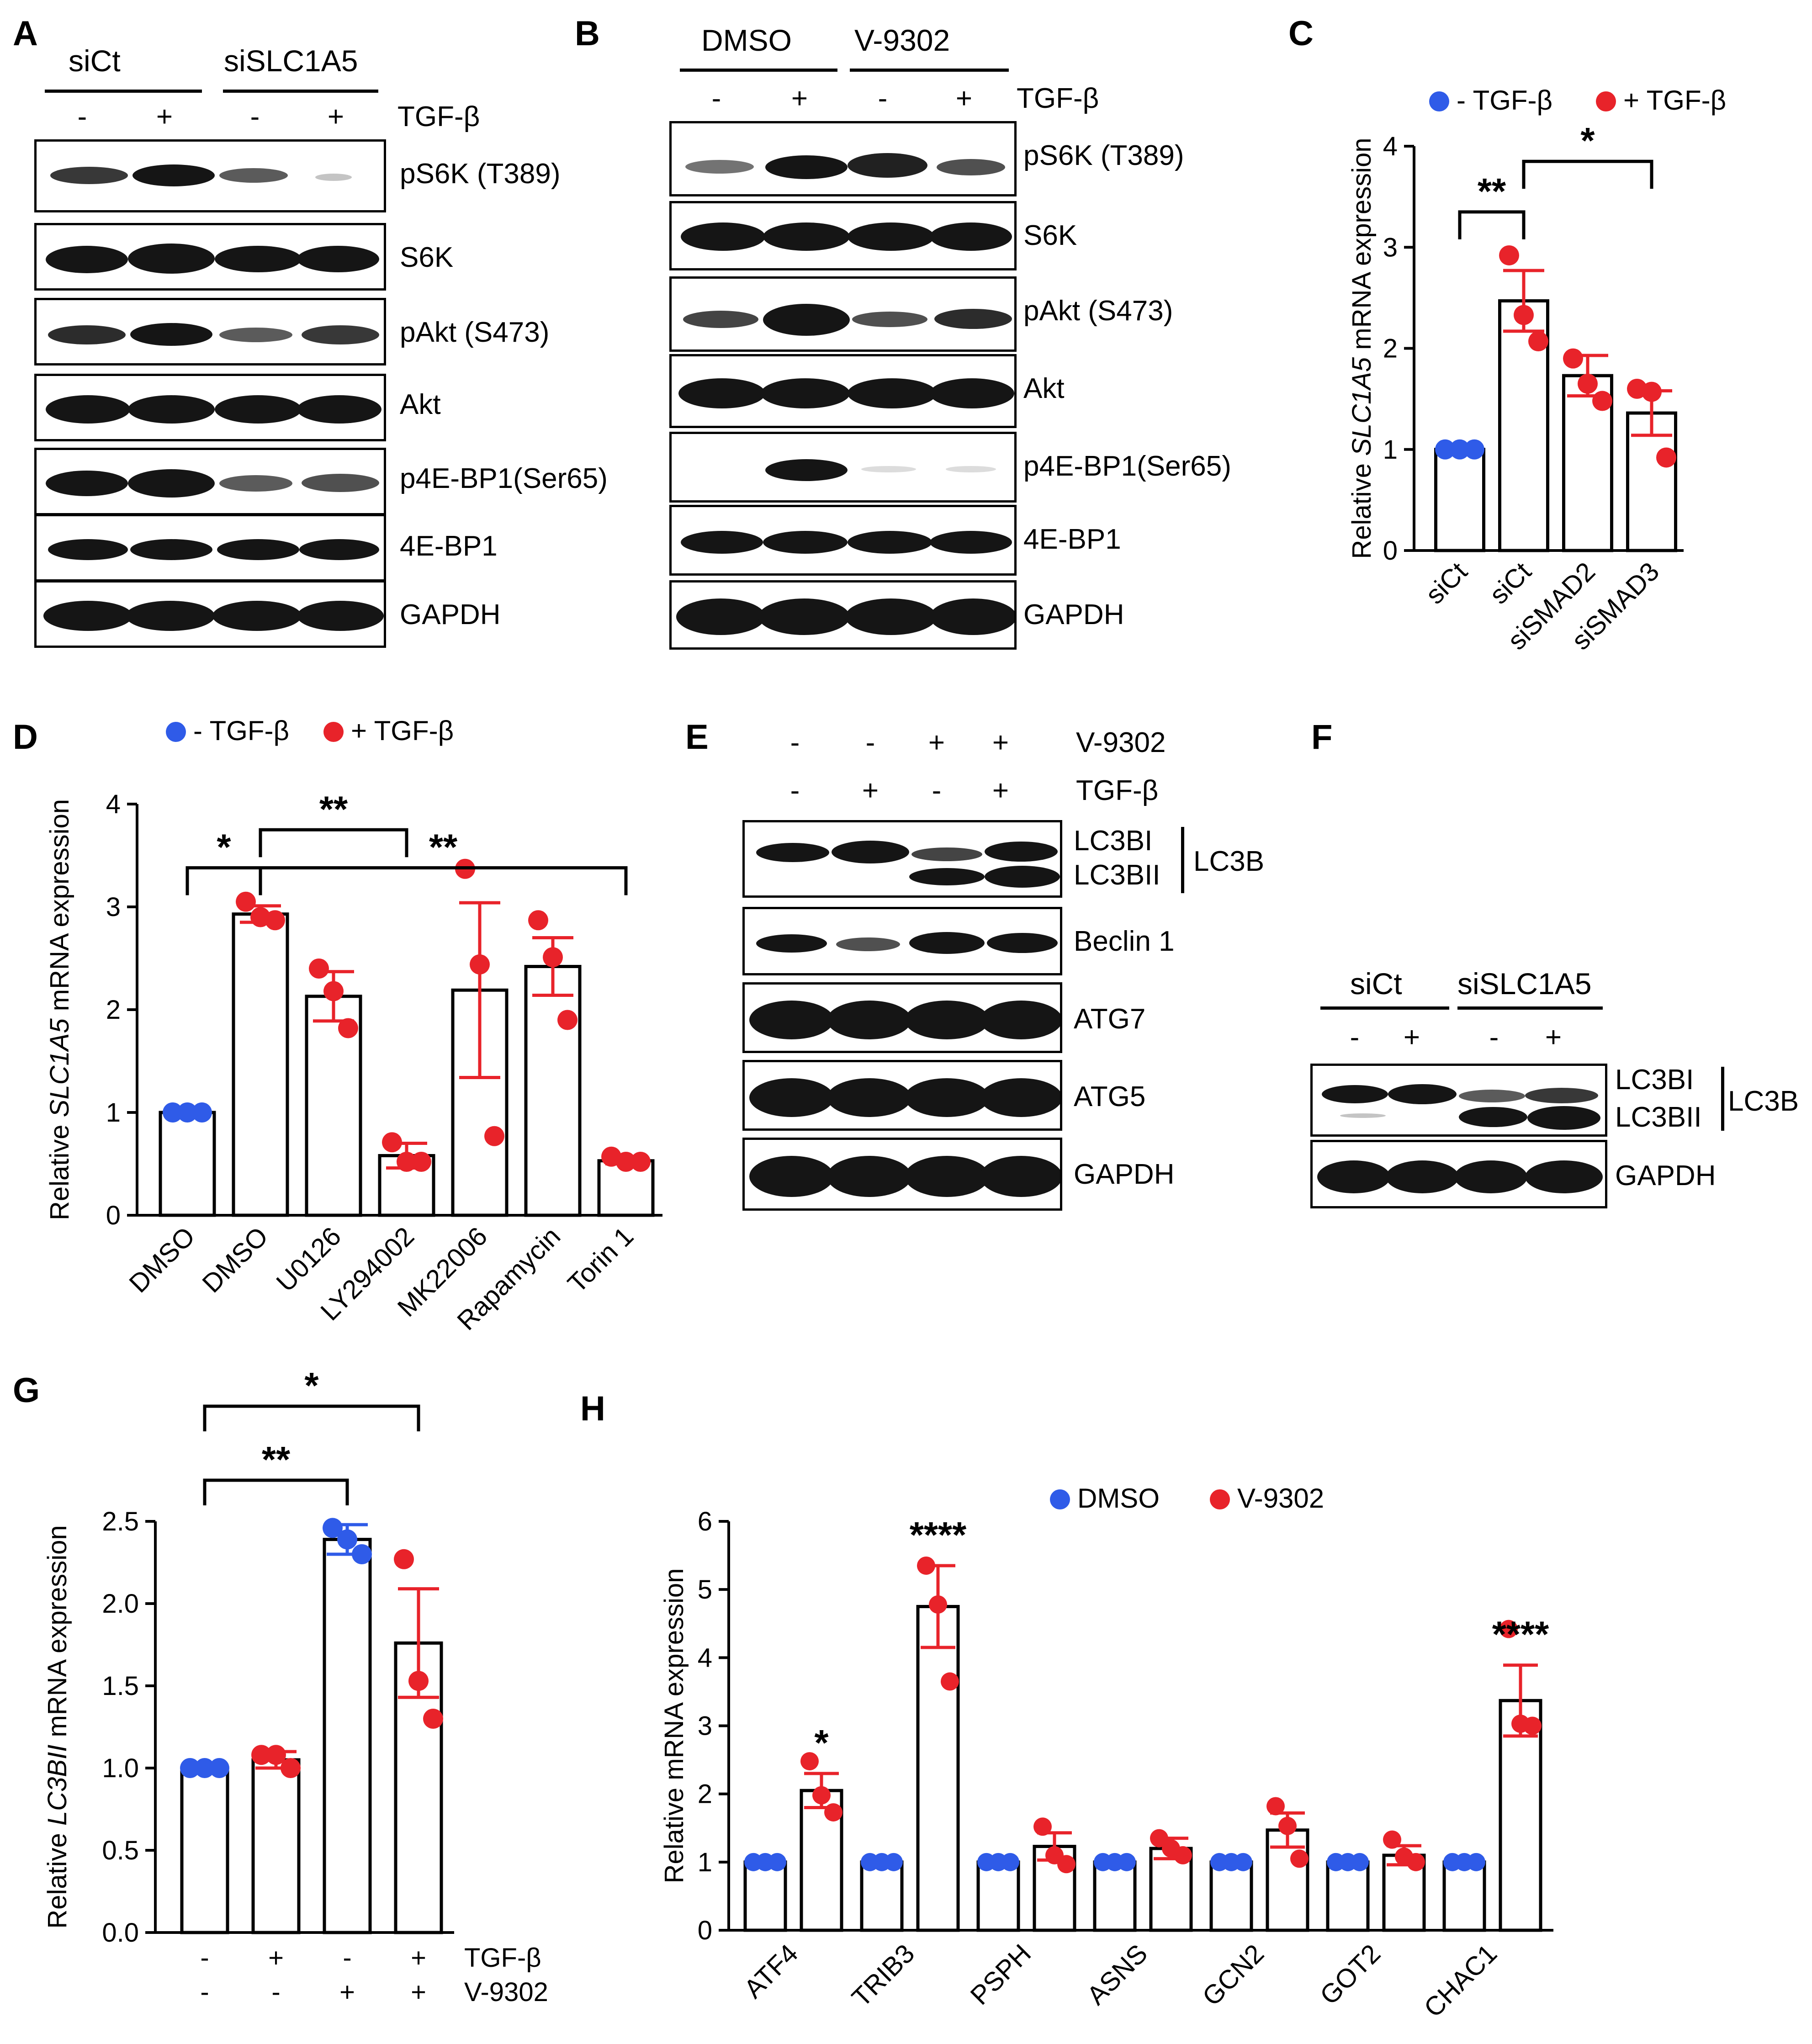 The image size is (1812, 2044). I want to click on group-line-sict, so click(123, 91).